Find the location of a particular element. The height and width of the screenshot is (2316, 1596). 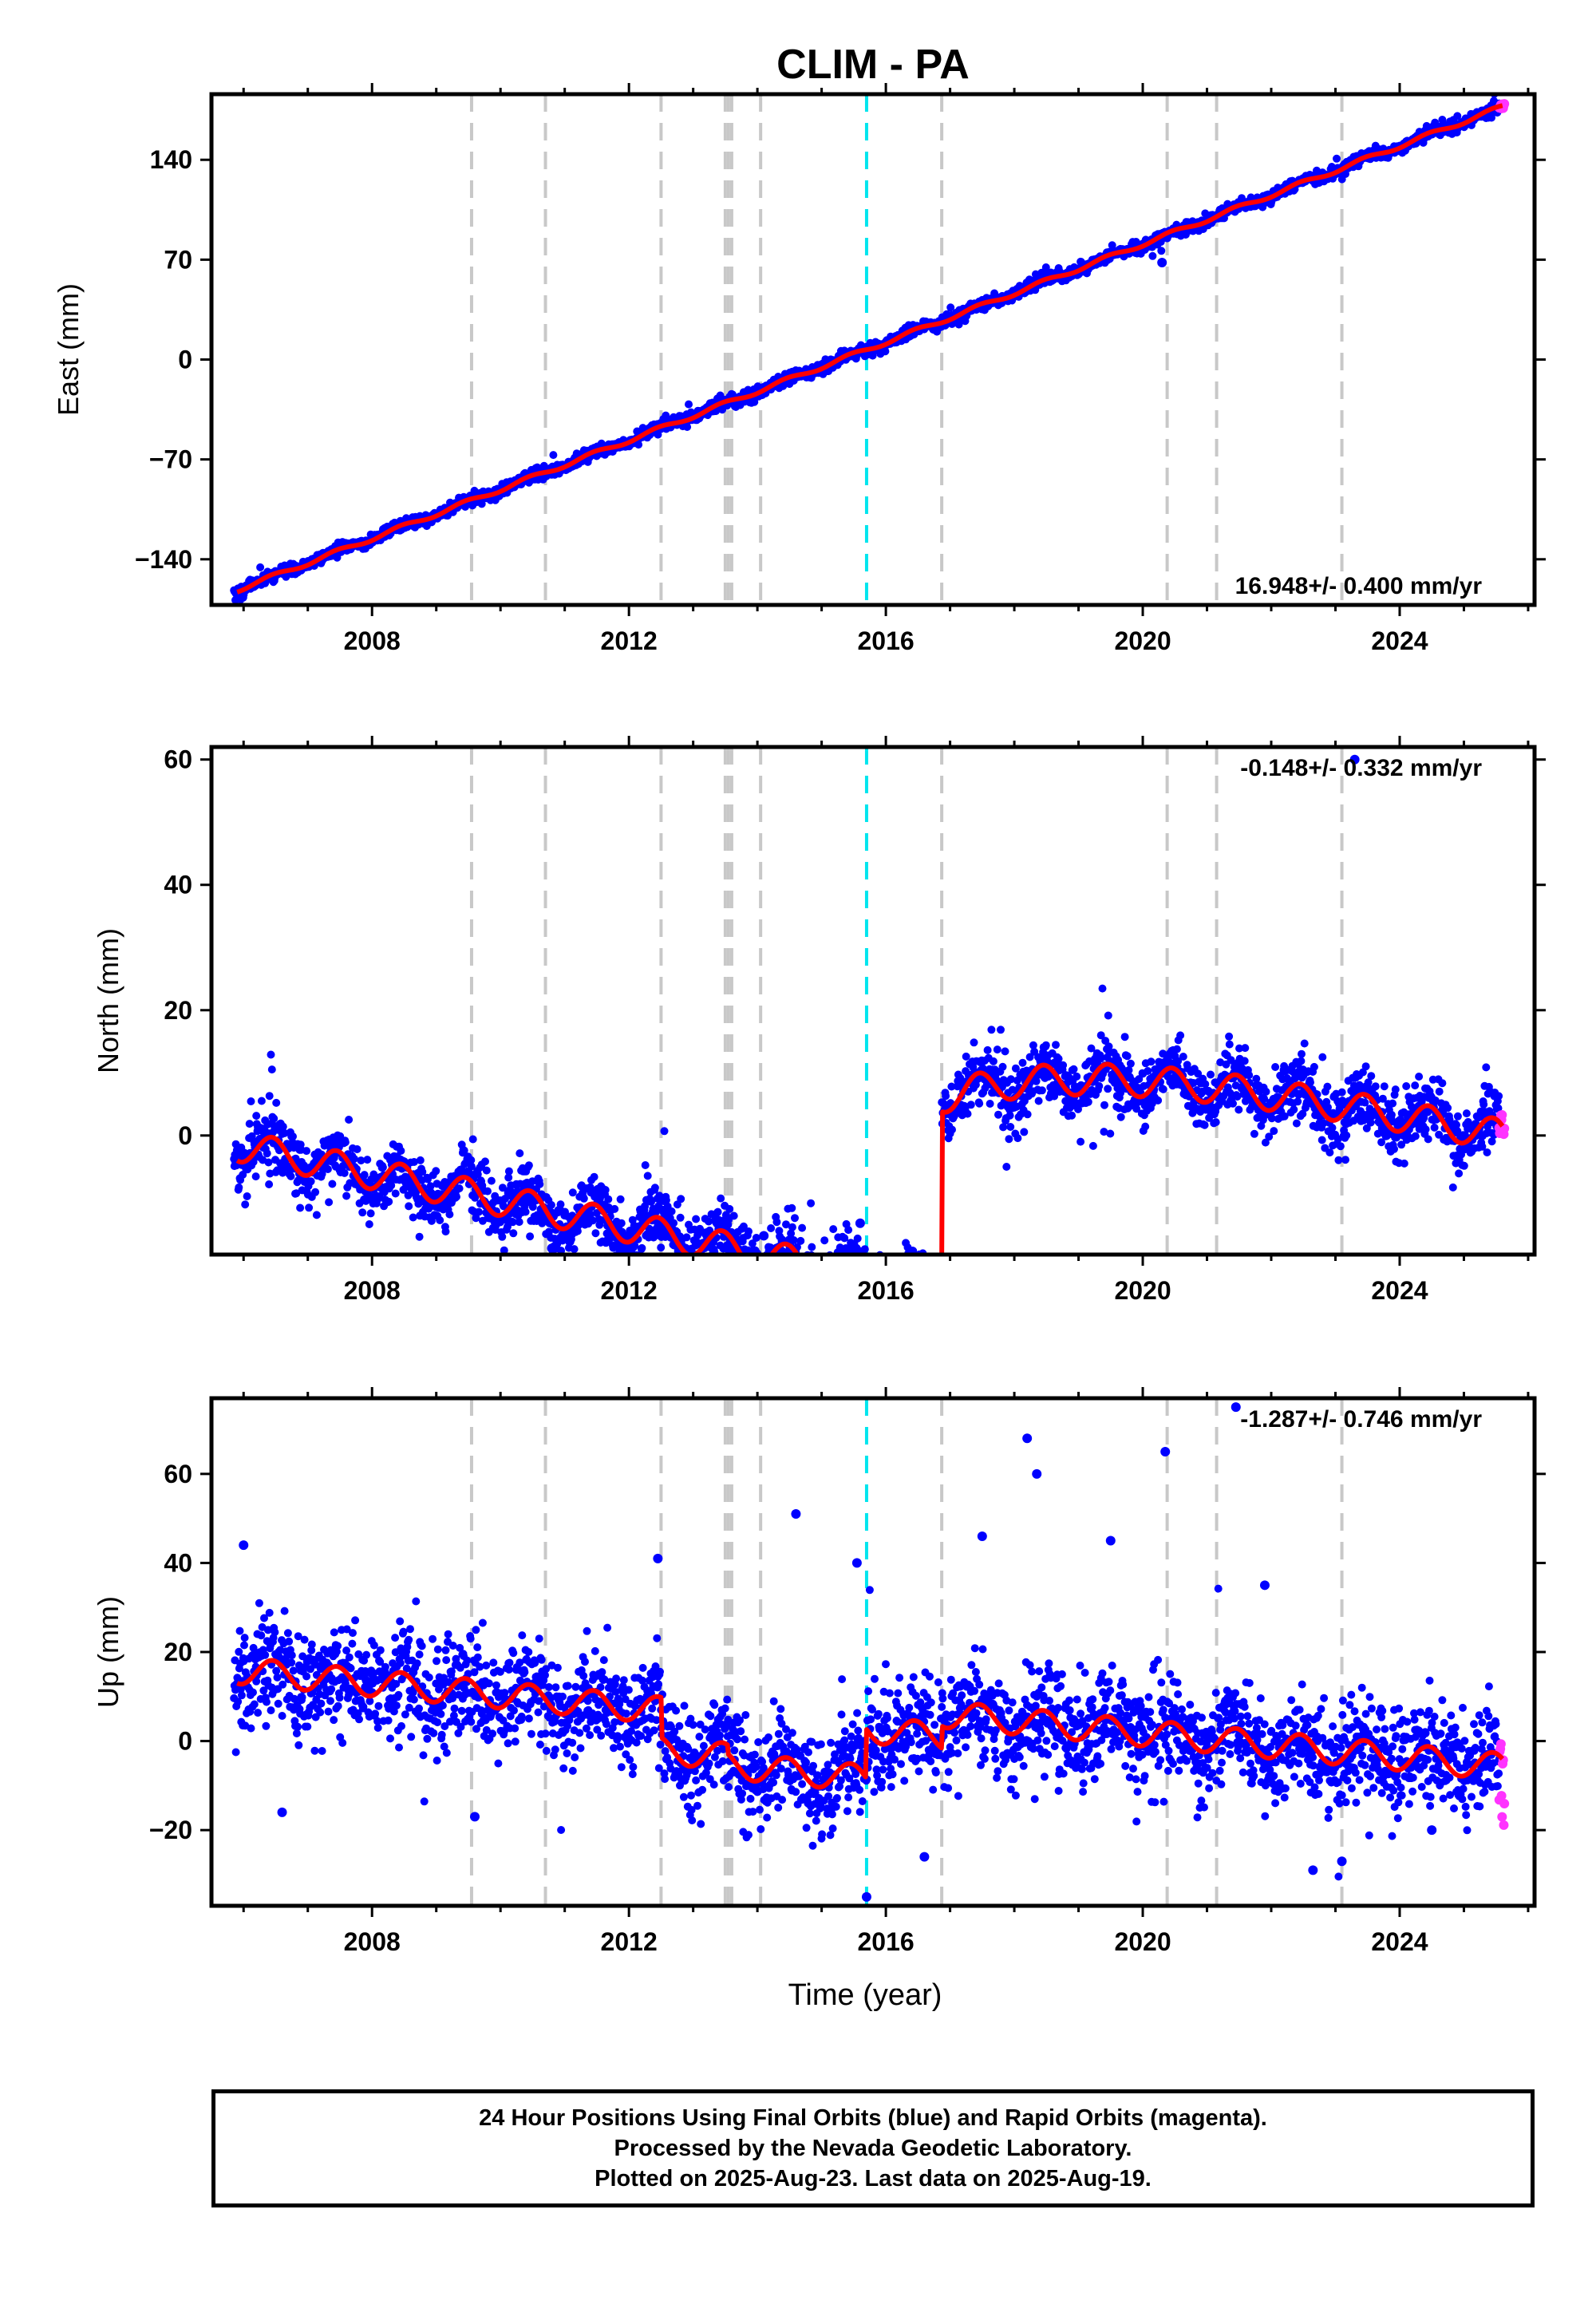

up-final-points-cloud is located at coordinates (866, 1732).